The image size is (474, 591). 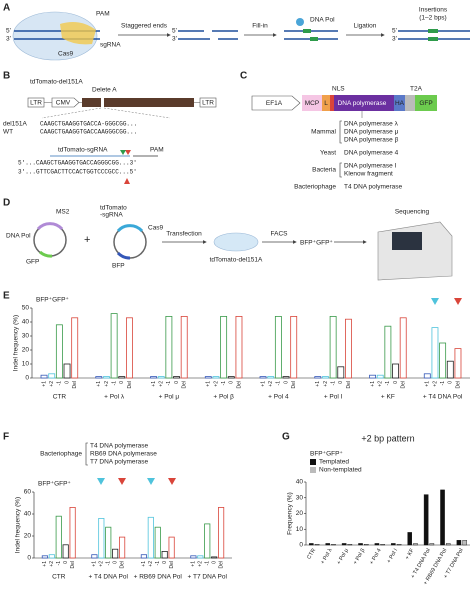 I want to click on cmv-label: CMV, so click(x=63, y=103).